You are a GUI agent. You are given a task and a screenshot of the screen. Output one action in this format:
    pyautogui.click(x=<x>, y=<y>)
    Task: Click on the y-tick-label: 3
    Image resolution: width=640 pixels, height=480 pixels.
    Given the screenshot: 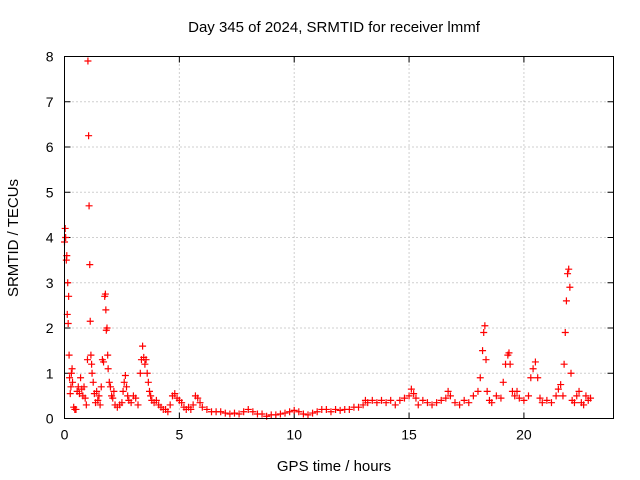 What is the action you would take?
    pyautogui.click(x=50, y=283)
    